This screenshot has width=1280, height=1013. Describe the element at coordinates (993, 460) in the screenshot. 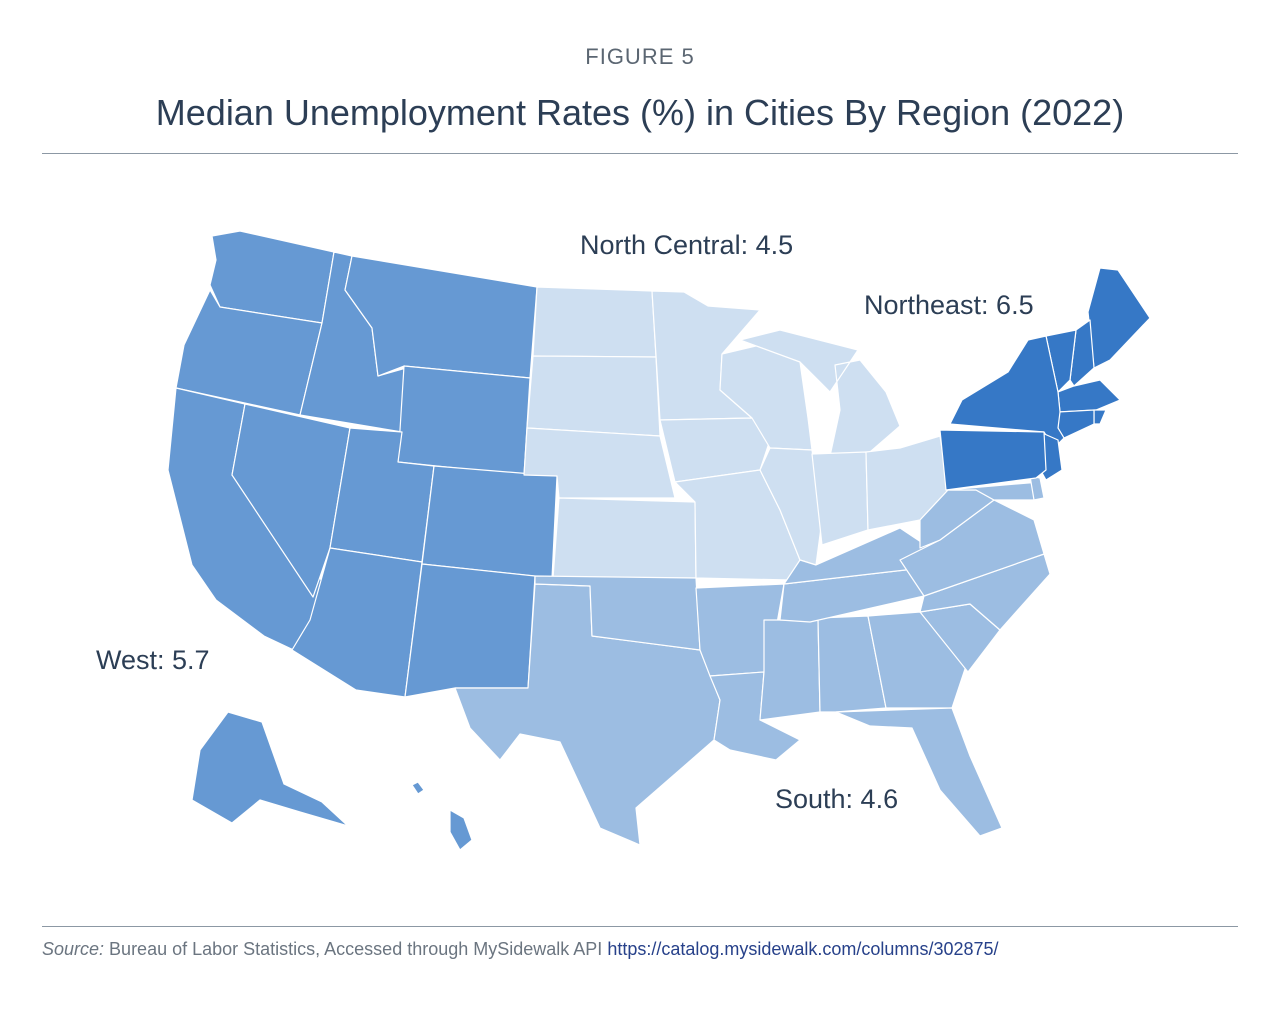

I see `state-pa` at that location.